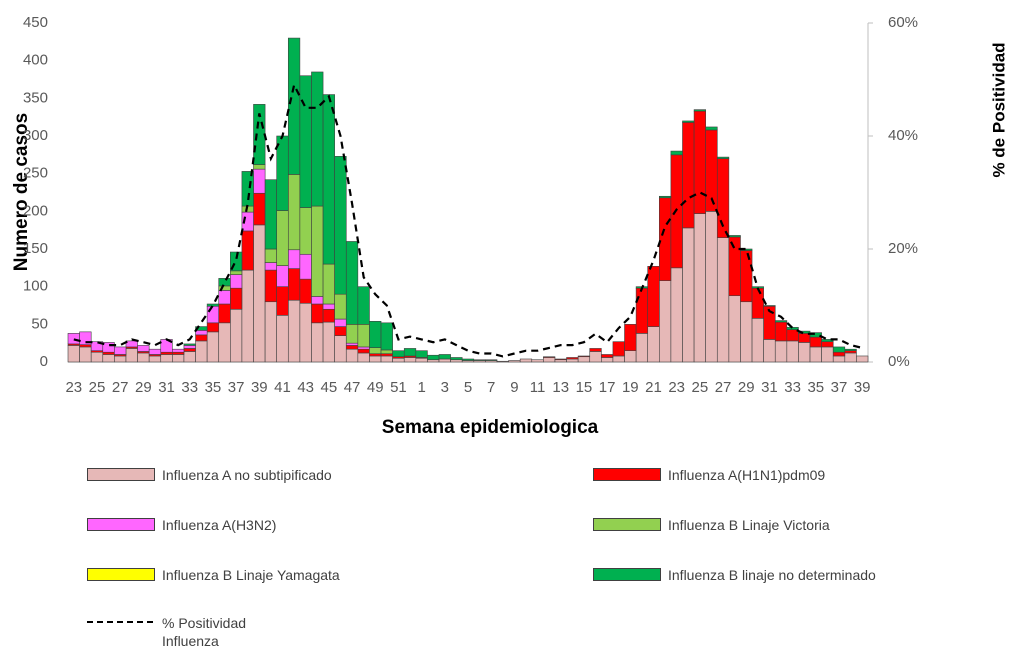 The width and height of the screenshot is (1014, 652). I want to click on y2-axis-title: % de Positividad, so click(998, 109).